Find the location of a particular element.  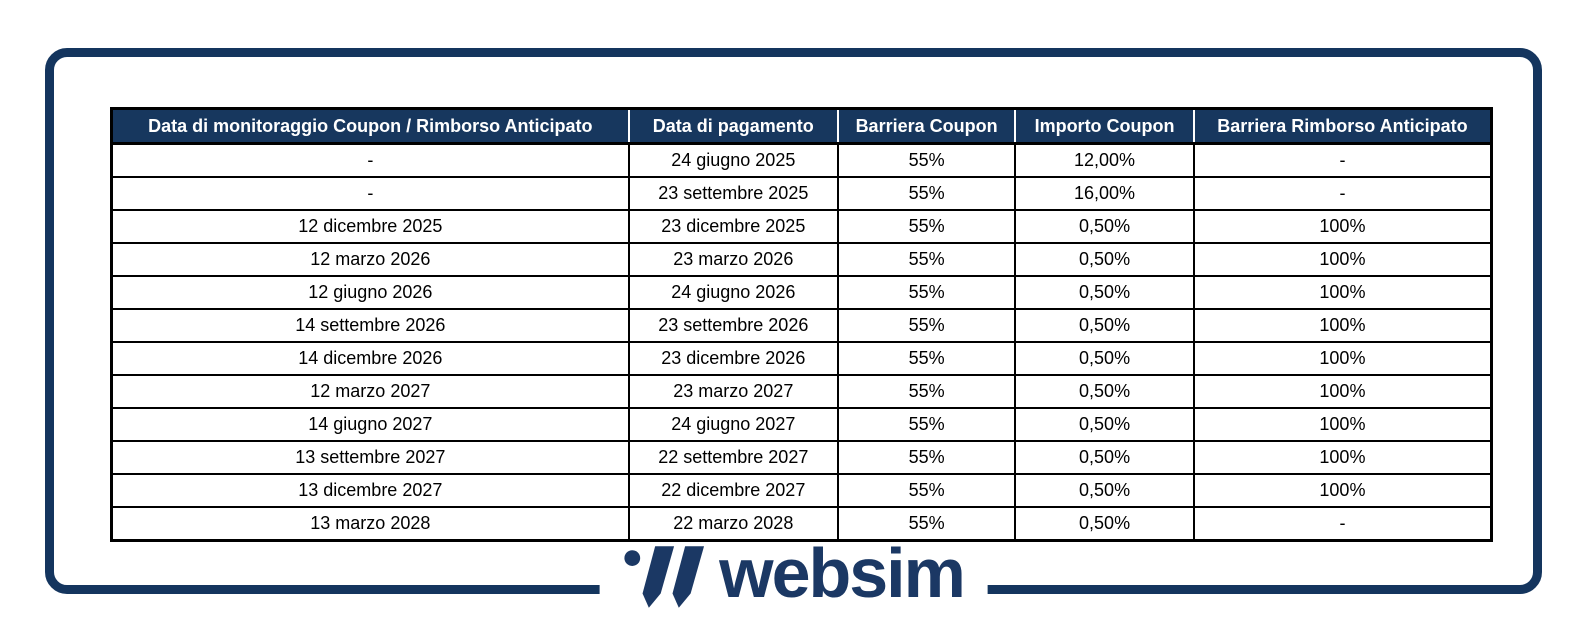

table-cell: 12 dicembre 2025 is located at coordinates (370, 226).